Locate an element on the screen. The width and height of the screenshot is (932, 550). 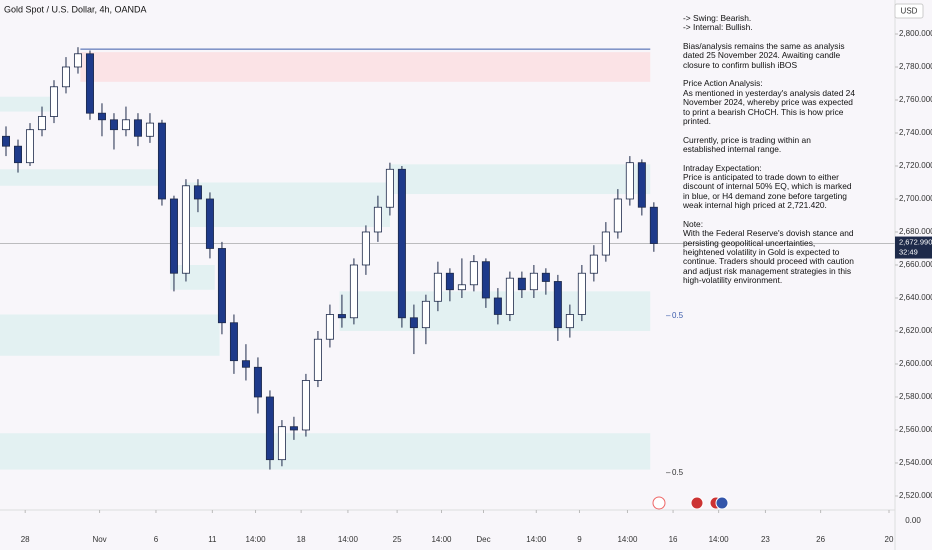
note-line: Intraday Expectation: is located at coordinates (722, 167).